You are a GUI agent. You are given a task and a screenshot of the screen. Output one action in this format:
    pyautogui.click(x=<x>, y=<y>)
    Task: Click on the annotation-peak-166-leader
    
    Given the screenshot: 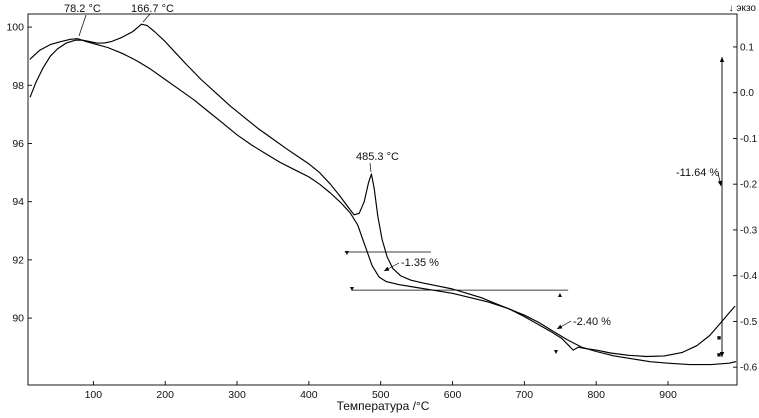 What is the action you would take?
    pyautogui.click(x=146, y=18)
    